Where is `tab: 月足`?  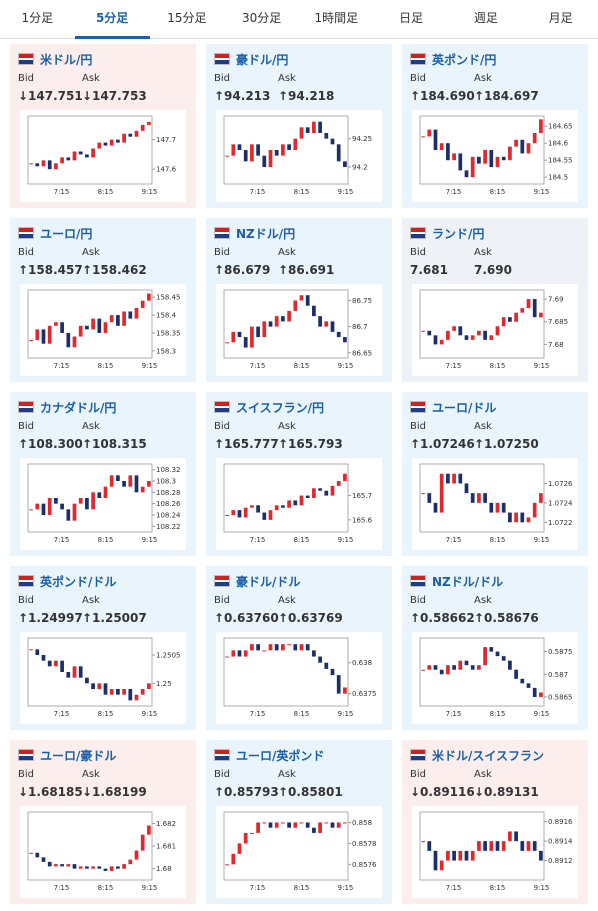 tab: 月足 is located at coordinates (560, 18).